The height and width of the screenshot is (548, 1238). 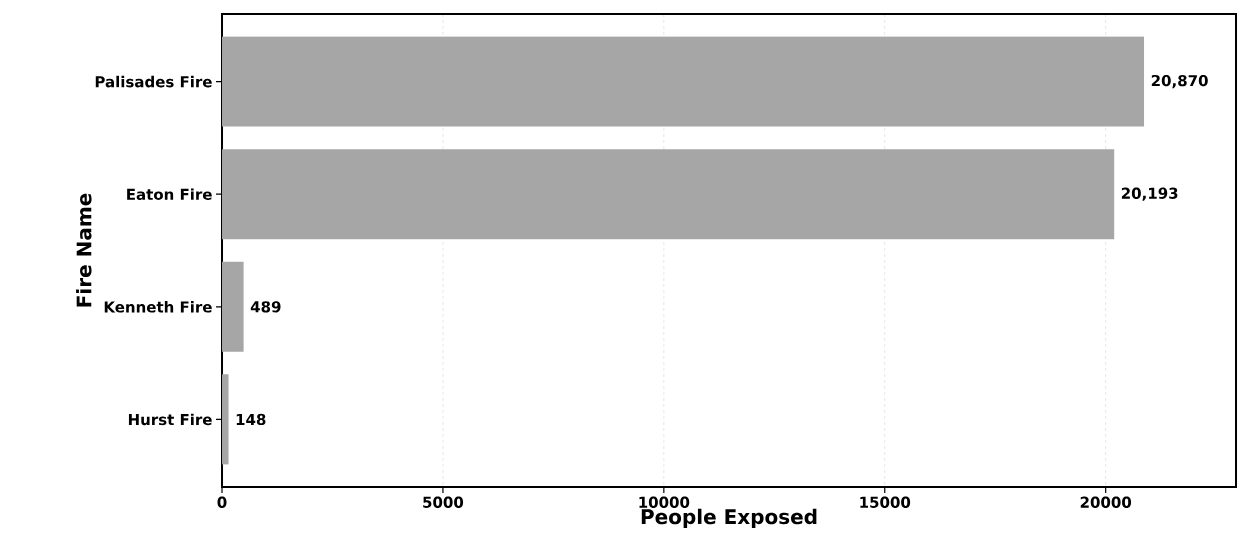 I want to click on data-label: 20,193, so click(x=1149, y=194).